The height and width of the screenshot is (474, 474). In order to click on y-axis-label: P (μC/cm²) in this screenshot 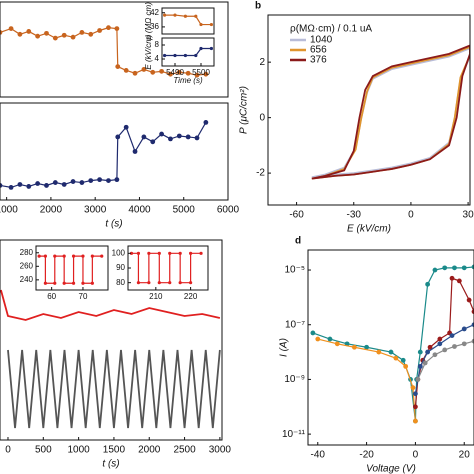, I will do `click(244, 110)`.